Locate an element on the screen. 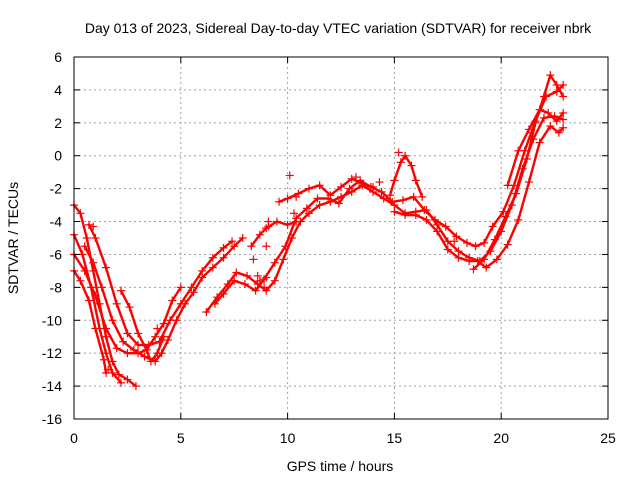 Image resolution: width=640 pixels, height=480 pixels. x-tick-label: 0 is located at coordinates (74, 438).